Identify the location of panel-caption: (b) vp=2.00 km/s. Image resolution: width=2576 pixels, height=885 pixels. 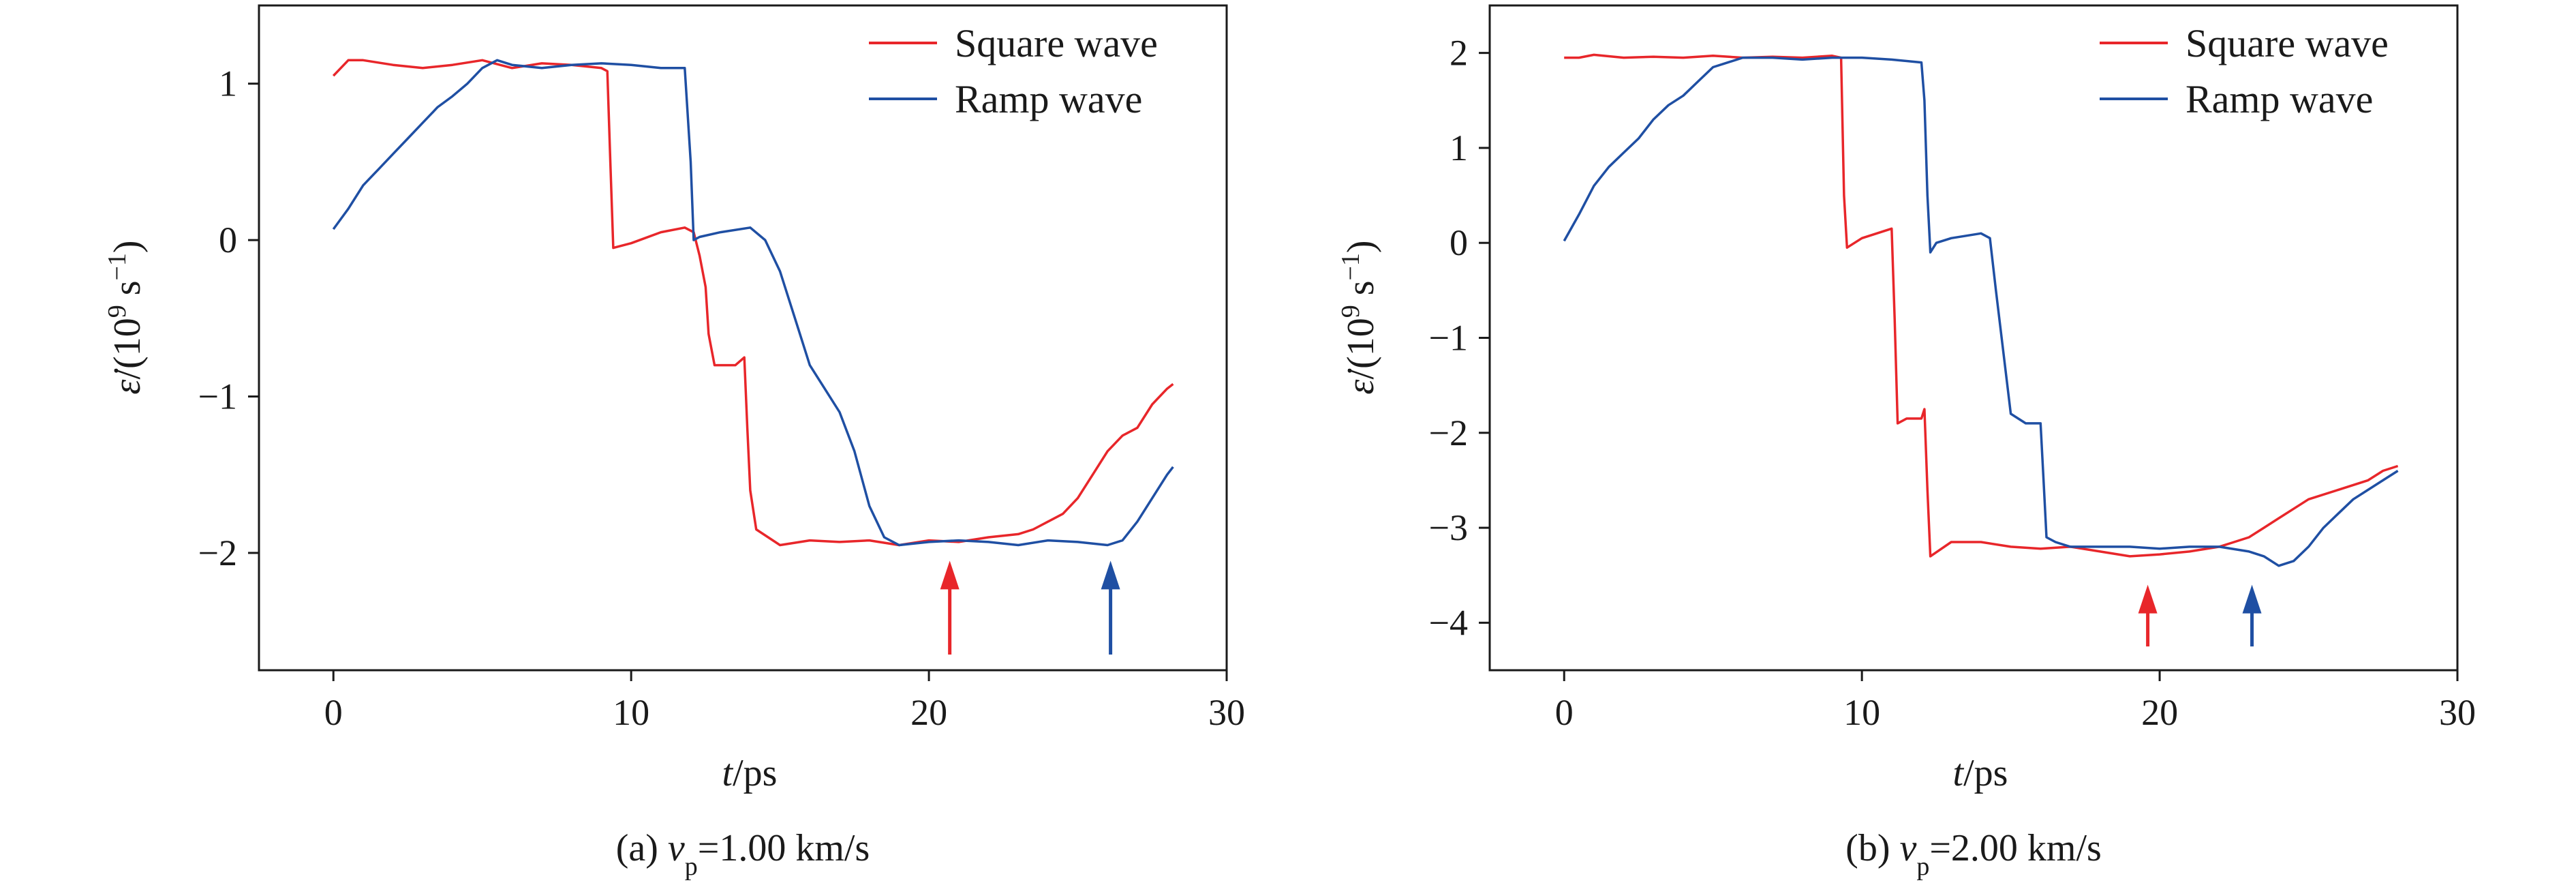
(1973, 854).